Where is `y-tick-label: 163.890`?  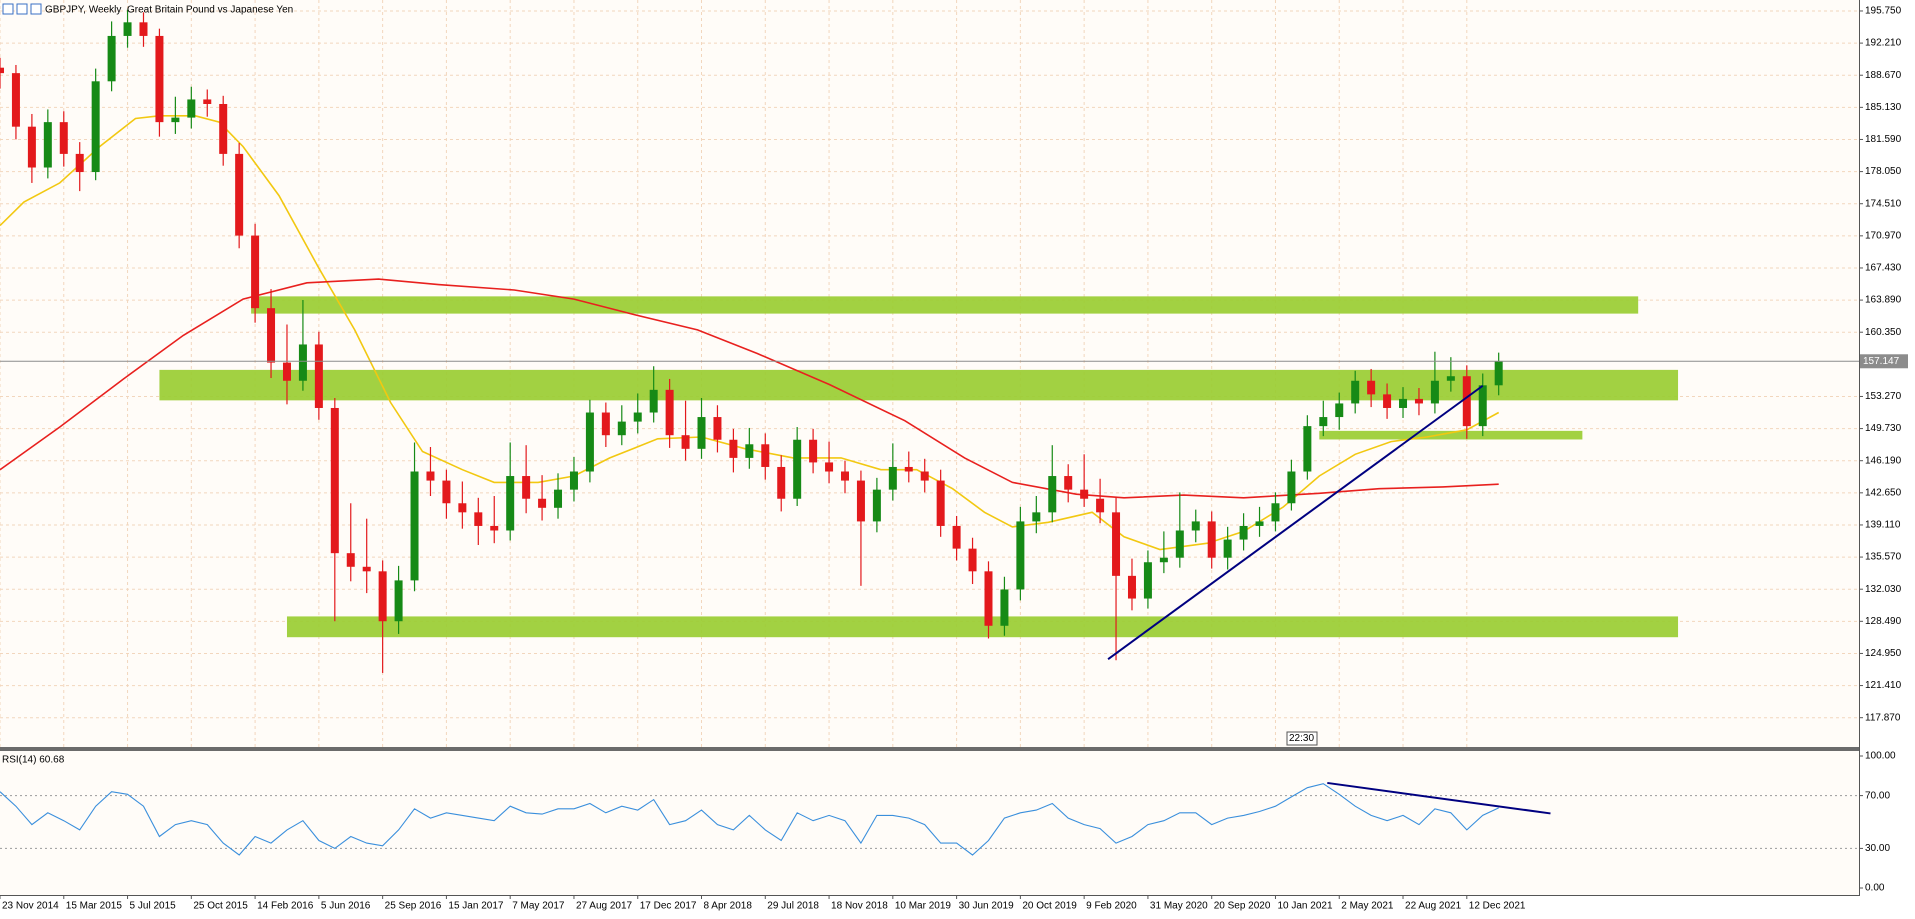
y-tick-label: 163.890 is located at coordinates (1883, 300).